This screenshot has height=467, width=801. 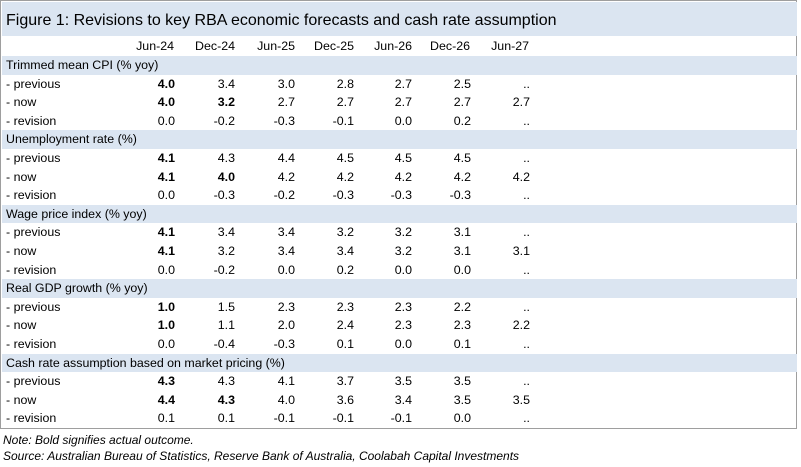 What do you see at coordinates (399, 288) in the screenshot?
I see `section-header-row: Real GDP growth (% yoy)` at bounding box center [399, 288].